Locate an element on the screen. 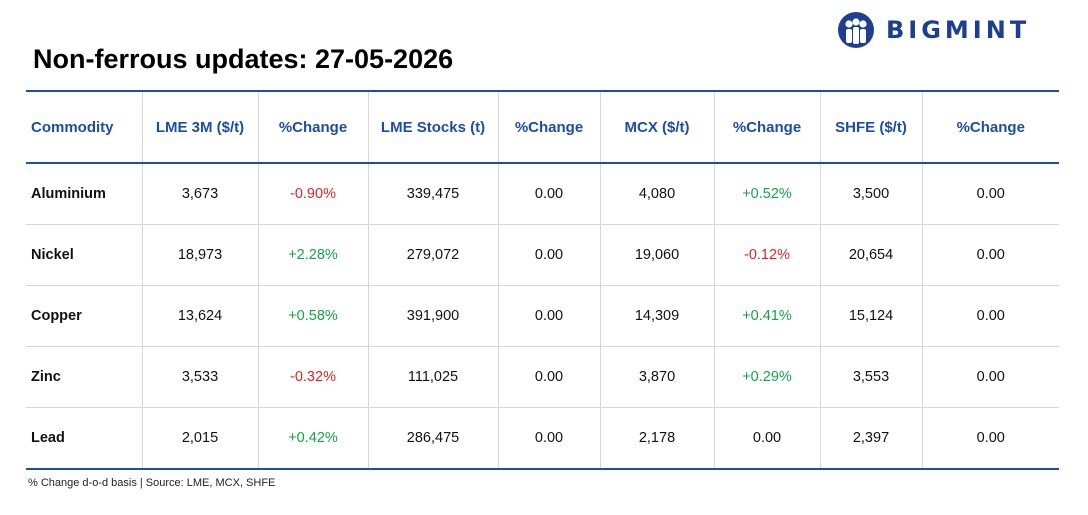 The width and height of the screenshot is (1088, 515). lme3m-change: -0.90% is located at coordinates (312, 194).